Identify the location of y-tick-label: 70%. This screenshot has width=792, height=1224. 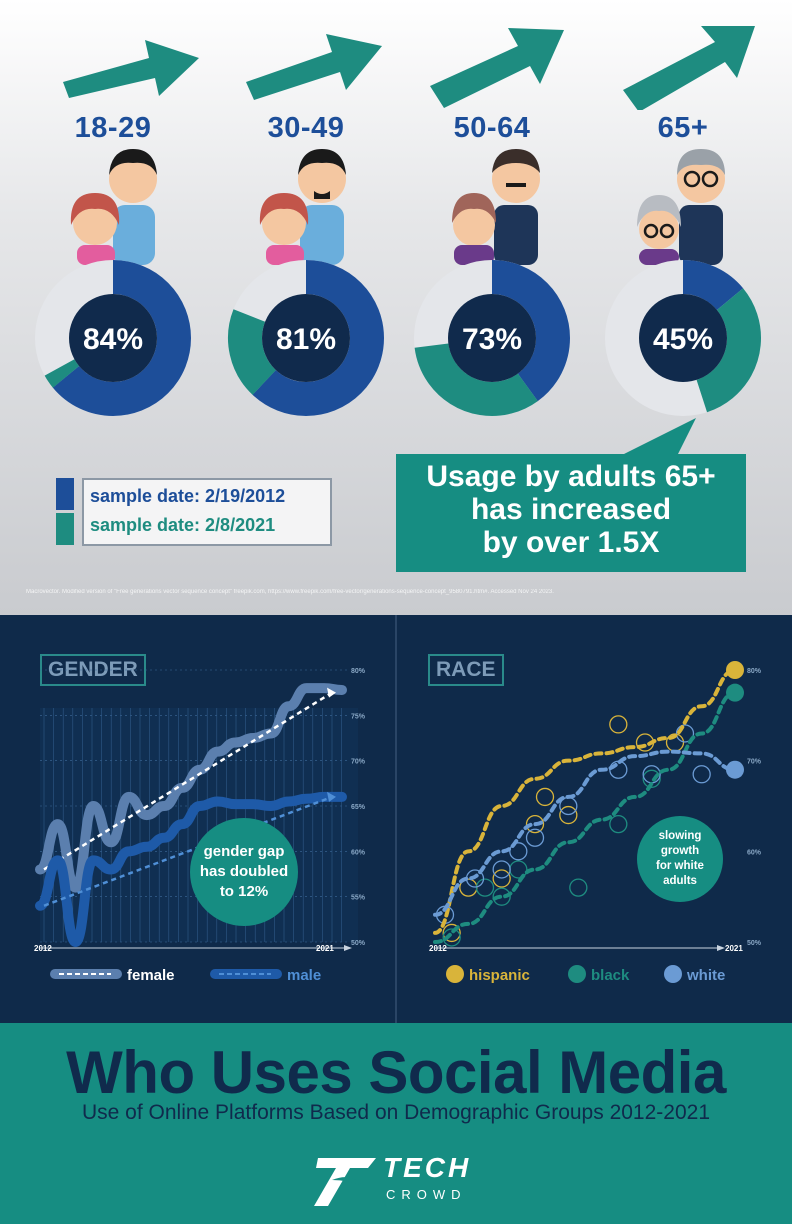
(358, 762).